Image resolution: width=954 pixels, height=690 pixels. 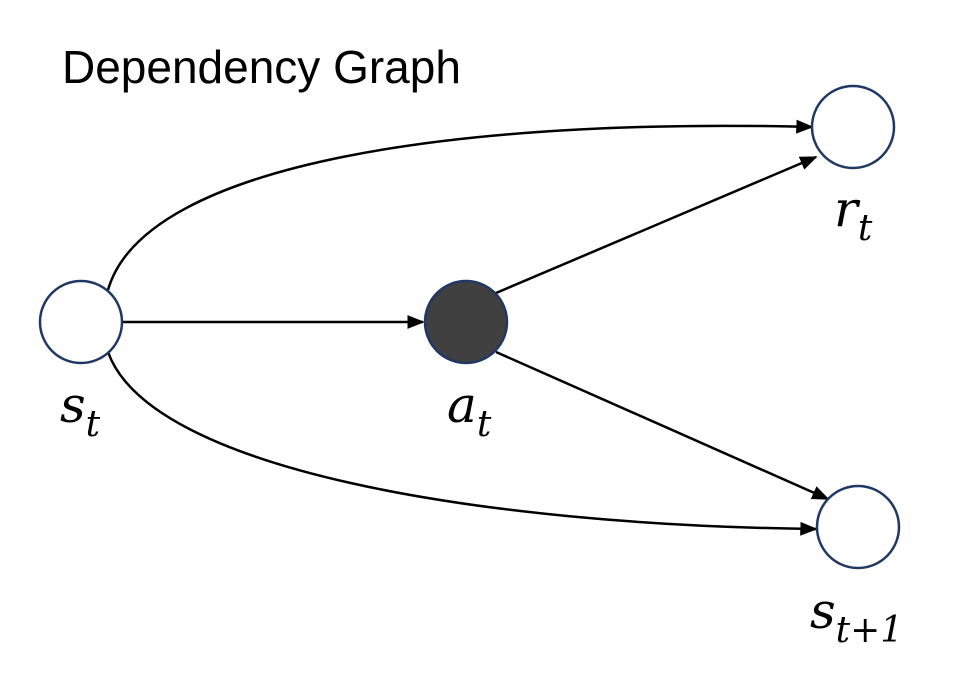 I want to click on action-label-subscript: t, so click(x=484, y=424).